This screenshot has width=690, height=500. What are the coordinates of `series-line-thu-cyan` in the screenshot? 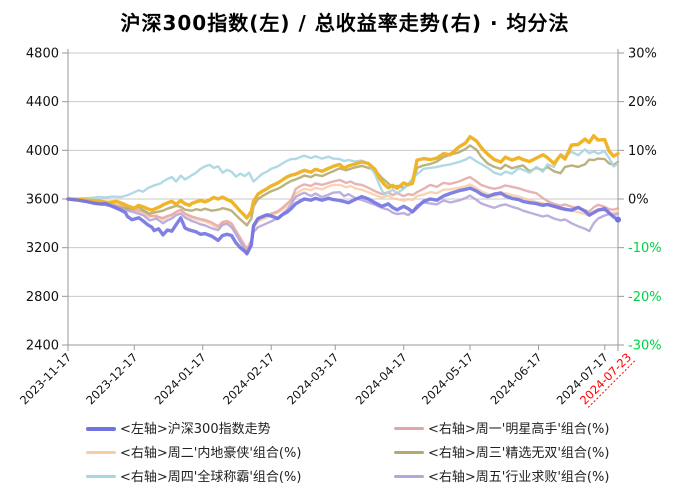 It's located at (343, 174).